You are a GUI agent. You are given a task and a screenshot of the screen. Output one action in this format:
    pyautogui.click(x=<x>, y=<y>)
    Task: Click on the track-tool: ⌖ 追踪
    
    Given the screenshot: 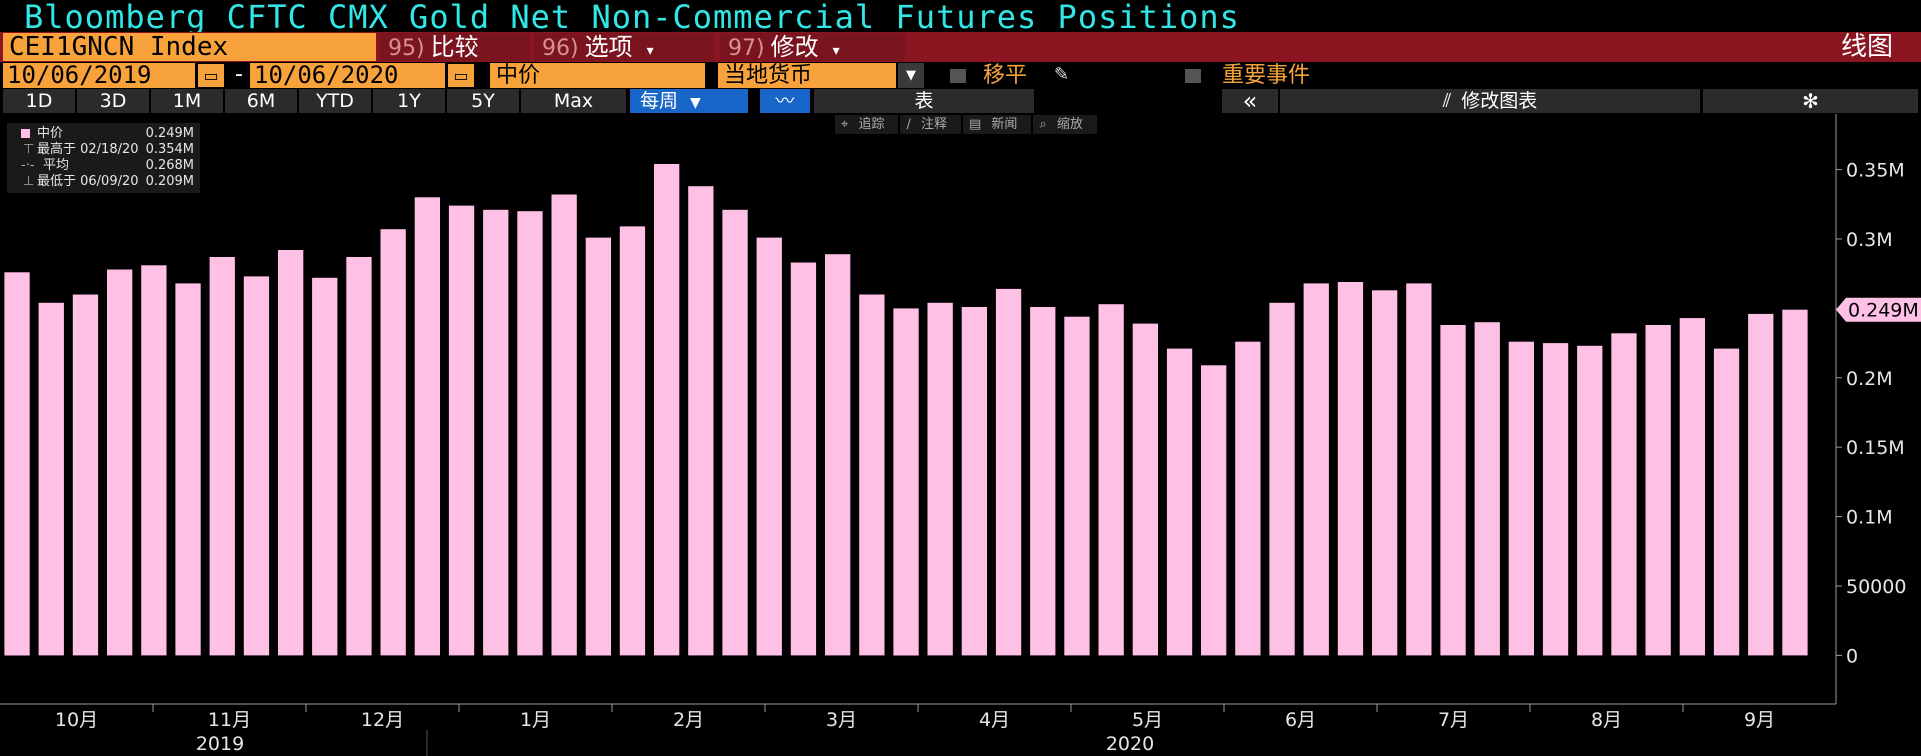 What is the action you would take?
    pyautogui.click(x=867, y=124)
    